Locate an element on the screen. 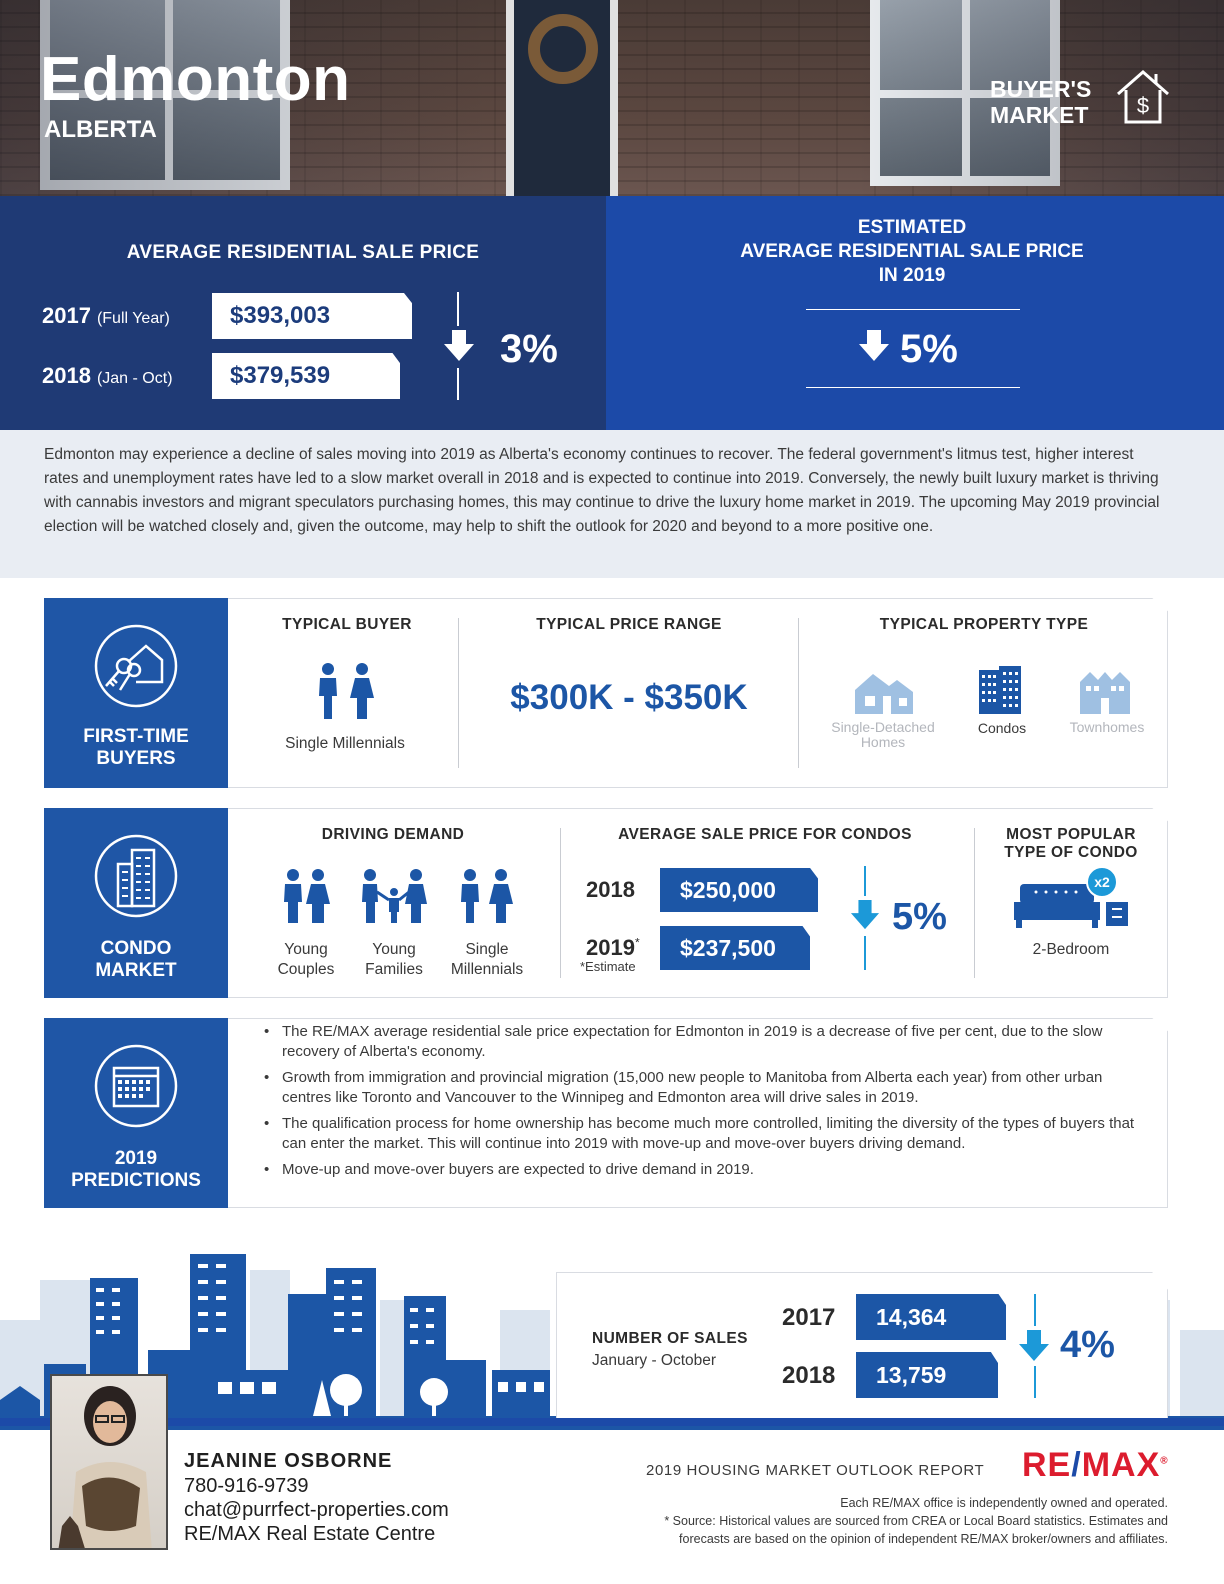  sales-year-2018: 2018 is located at coordinates (809, 1375).